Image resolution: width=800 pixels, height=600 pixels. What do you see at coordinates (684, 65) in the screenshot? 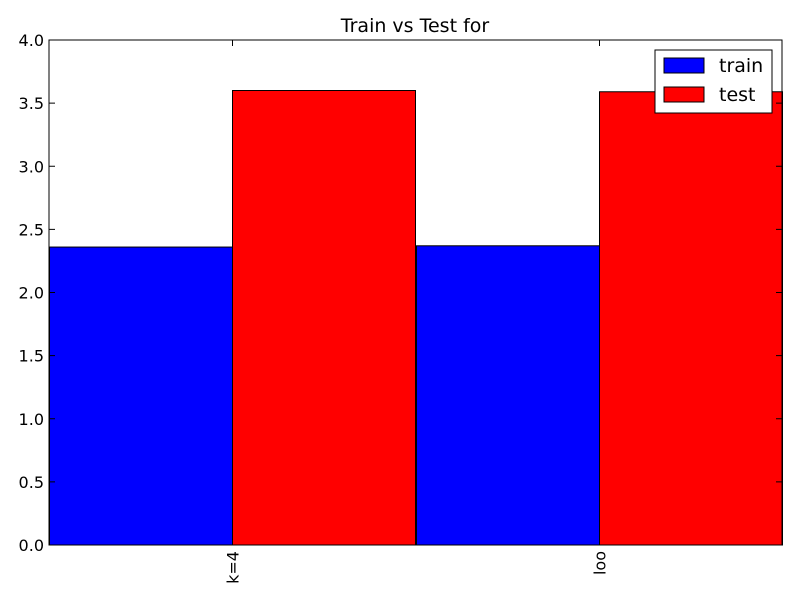
I see `legend-swatch-train` at bounding box center [684, 65].